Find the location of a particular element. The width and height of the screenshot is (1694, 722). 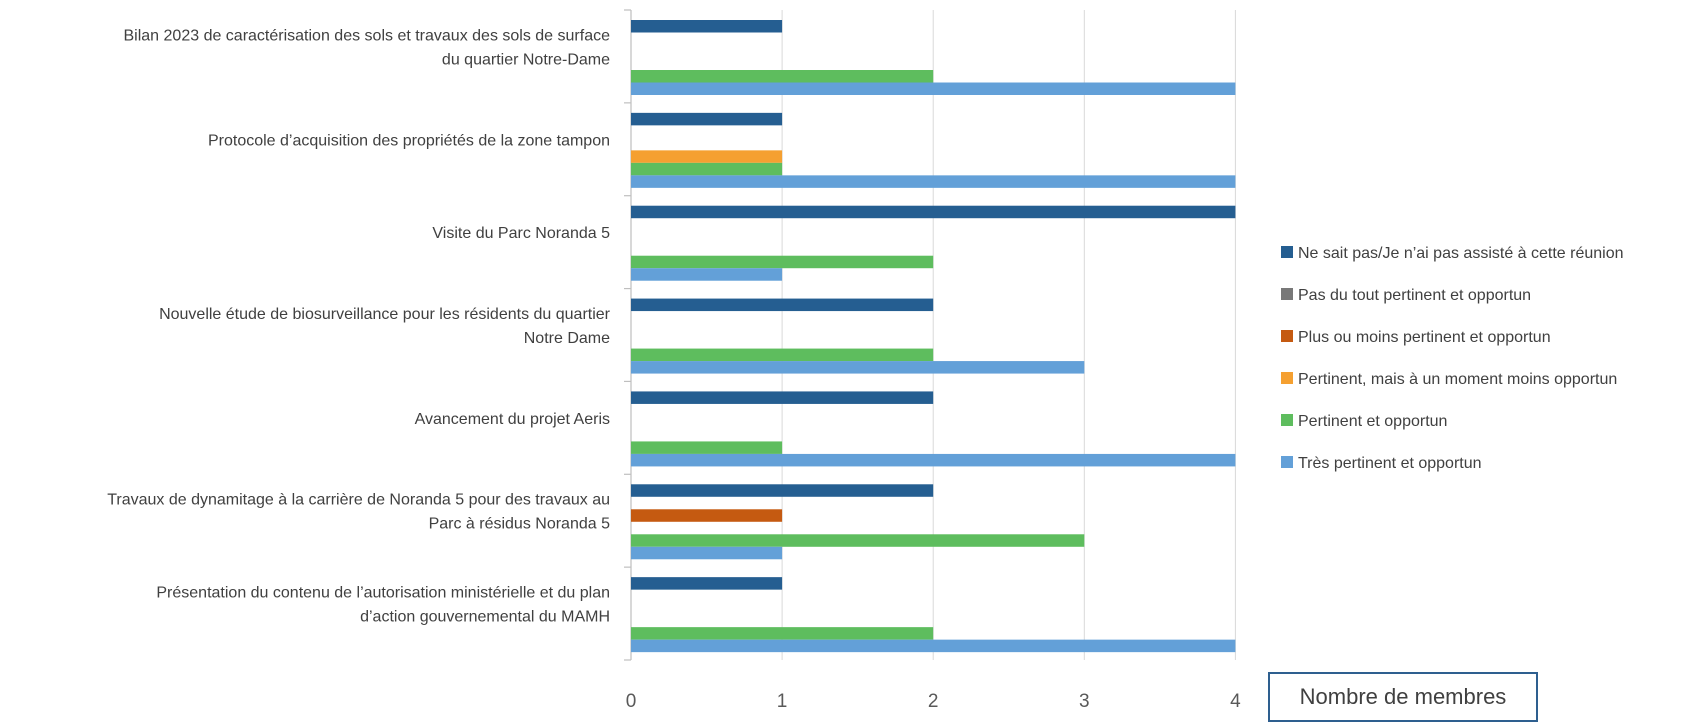

x-tick-label: 2 is located at coordinates (933, 701).